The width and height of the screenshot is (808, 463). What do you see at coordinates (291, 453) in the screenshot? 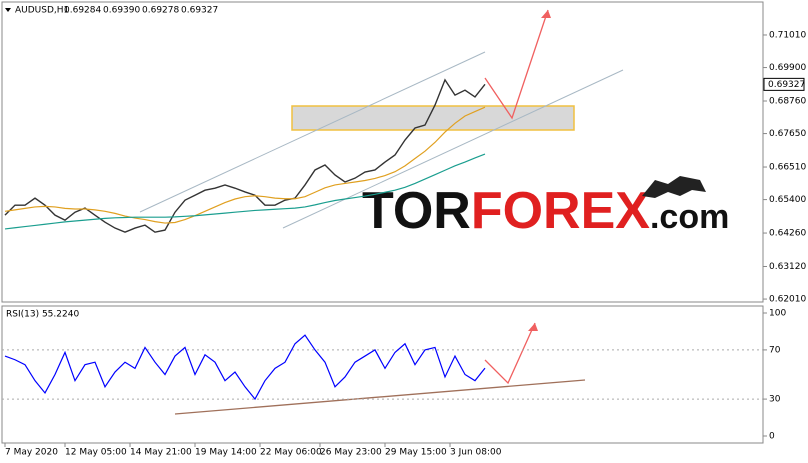
I see `x-tick-label: 22 May 06:00` at bounding box center [291, 453].